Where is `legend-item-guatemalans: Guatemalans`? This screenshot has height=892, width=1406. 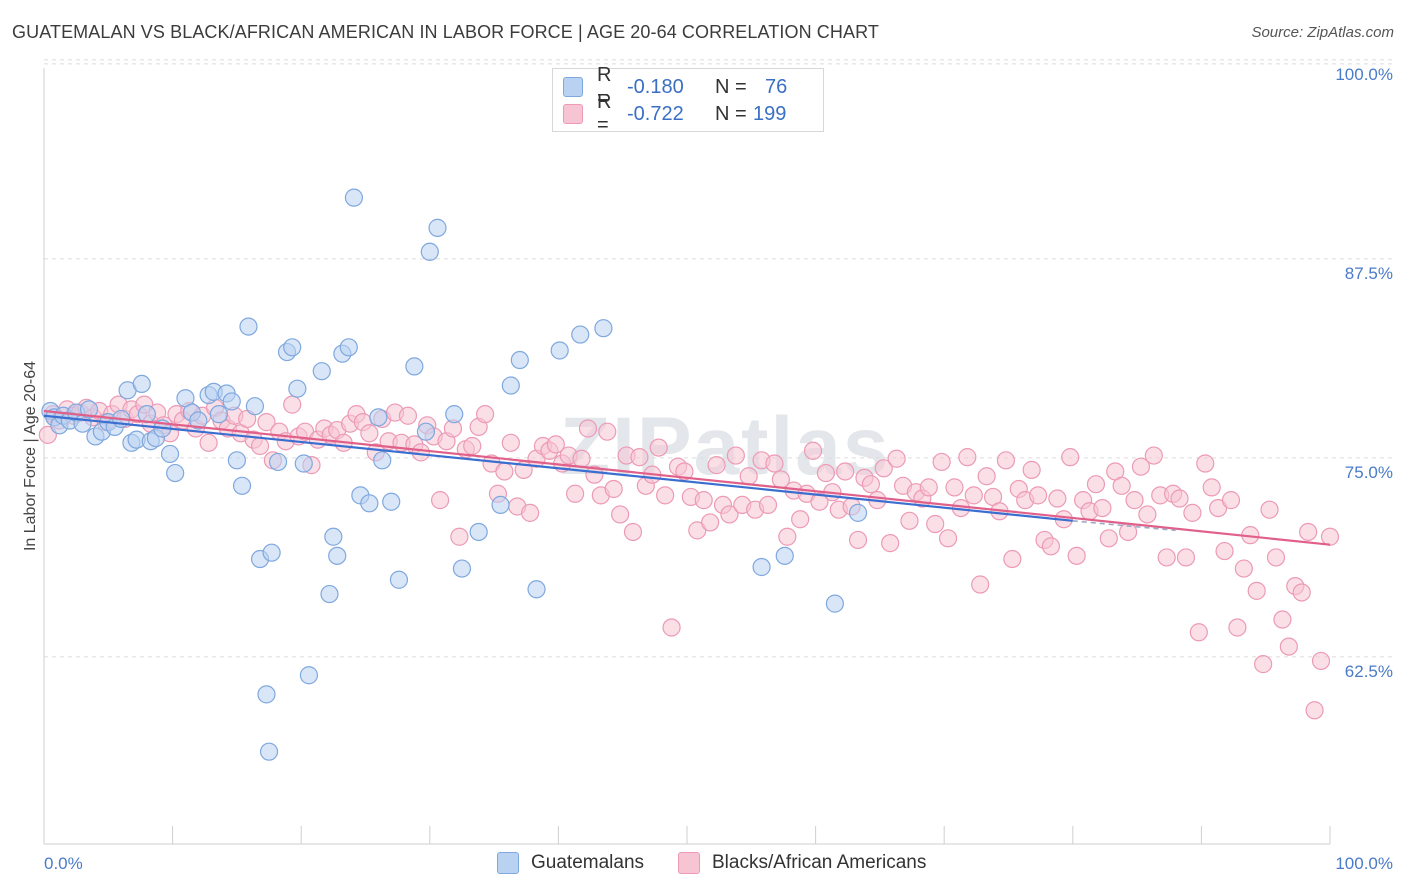
legend-item-guatemalans: Guatemalans is located at coordinates (570, 863).